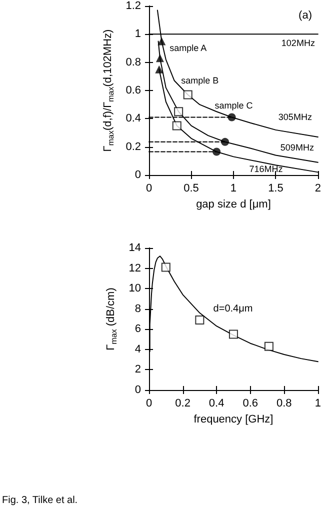 The height and width of the screenshot is (515, 324). What do you see at coordinates (305, 16) in the screenshot?
I see `chart-title: (a)` at bounding box center [305, 16].